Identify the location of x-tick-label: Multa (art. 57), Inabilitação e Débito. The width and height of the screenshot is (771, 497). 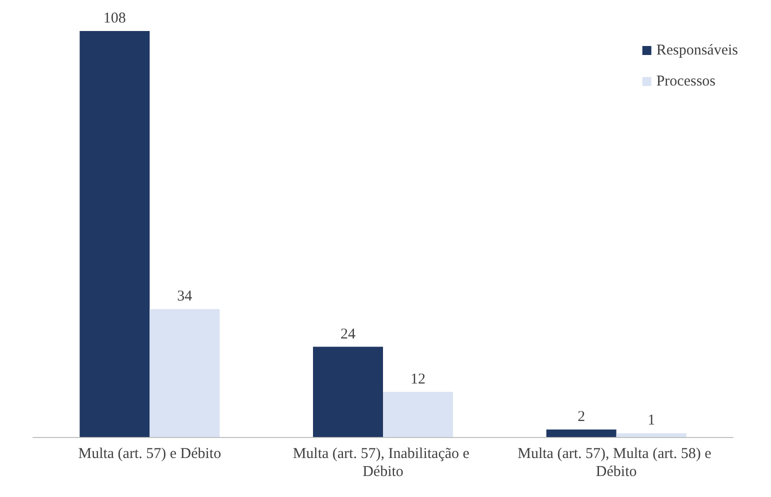
(383, 463).